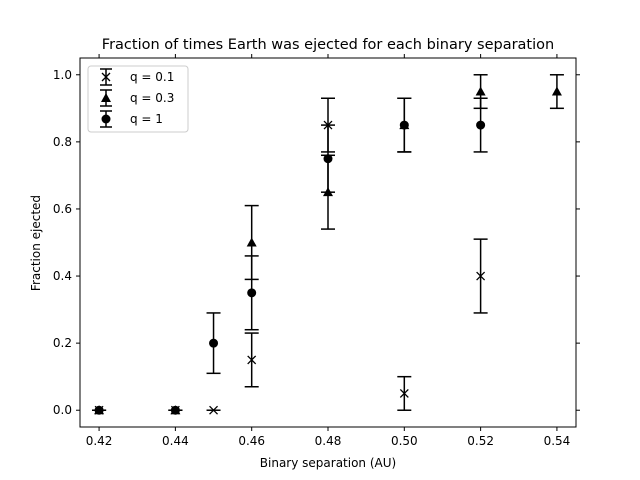  Describe the element at coordinates (152, 98) in the screenshot. I see `legend-label: q = 0.3` at that location.